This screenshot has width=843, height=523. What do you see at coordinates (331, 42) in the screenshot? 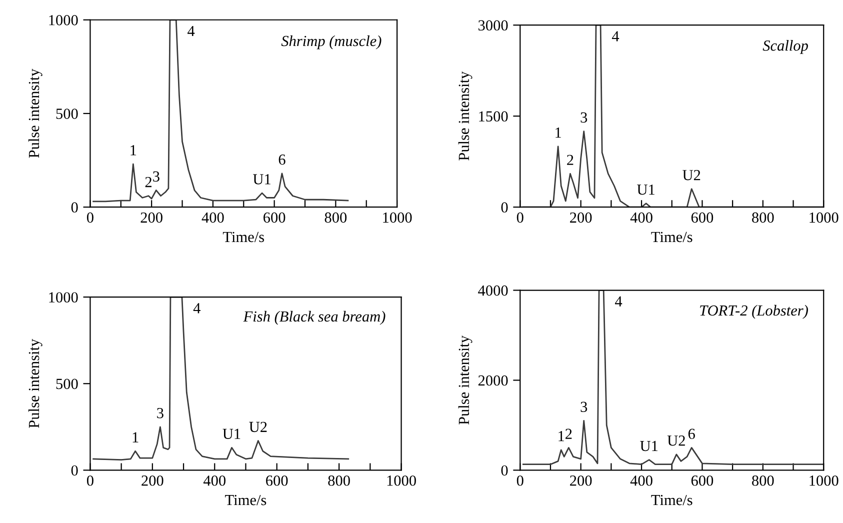
I see `annotation: Shrimp (muscle)` at bounding box center [331, 42].